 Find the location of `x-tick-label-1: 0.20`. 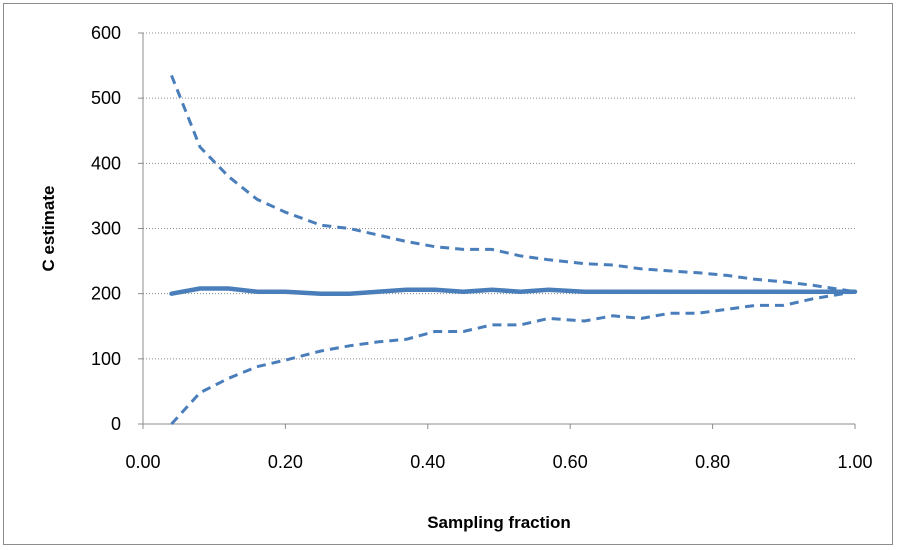

x-tick-label-1: 0.20 is located at coordinates (285, 462).